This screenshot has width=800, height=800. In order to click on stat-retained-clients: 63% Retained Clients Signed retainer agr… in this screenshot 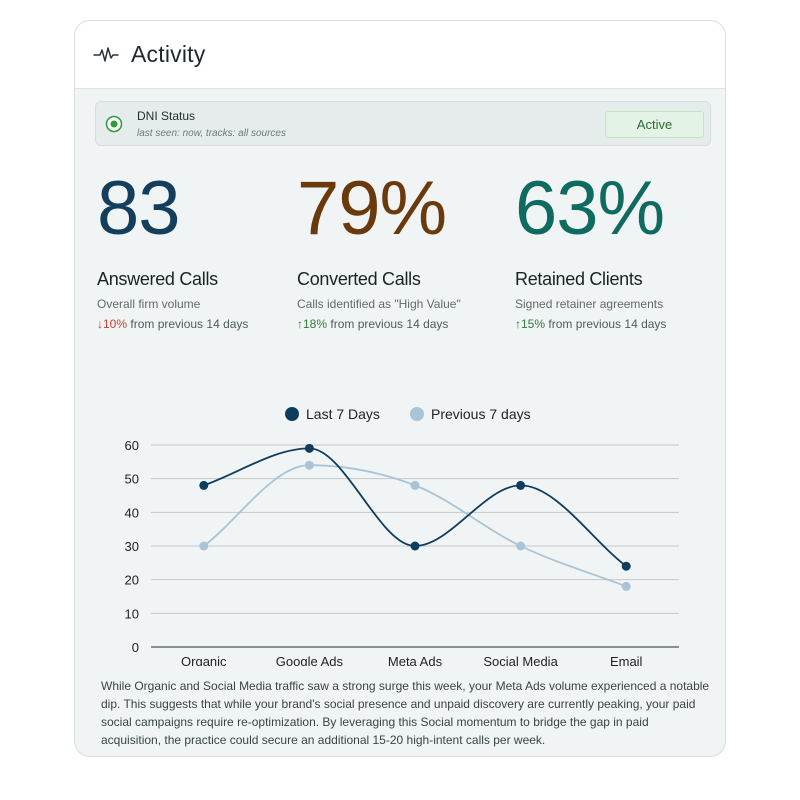, I will do `click(590, 249)`.